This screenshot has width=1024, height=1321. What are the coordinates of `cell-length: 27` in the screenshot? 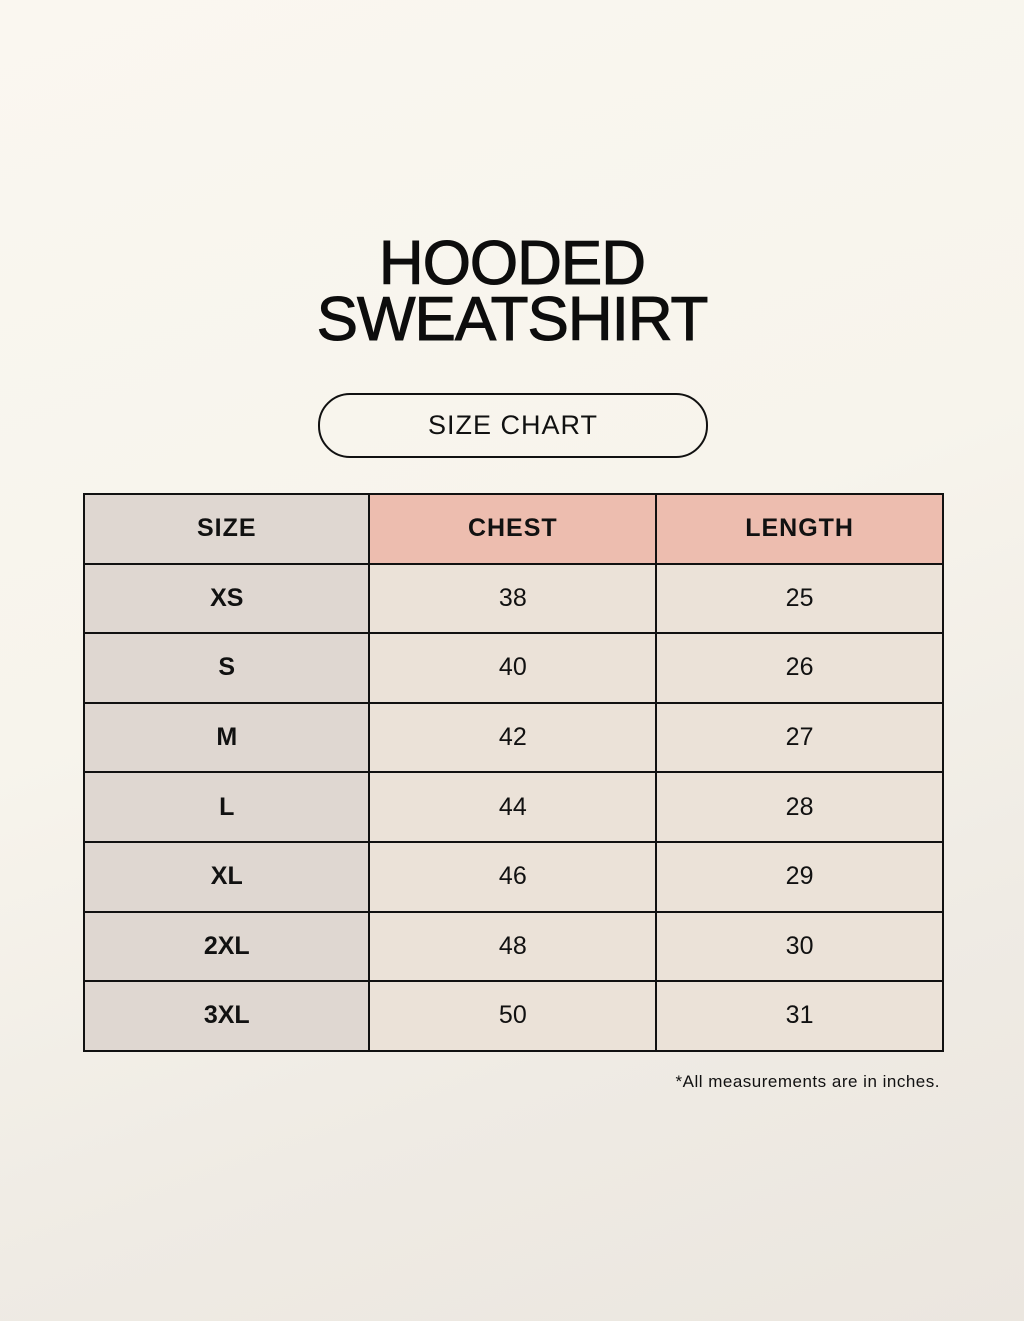 It's located at (799, 737).